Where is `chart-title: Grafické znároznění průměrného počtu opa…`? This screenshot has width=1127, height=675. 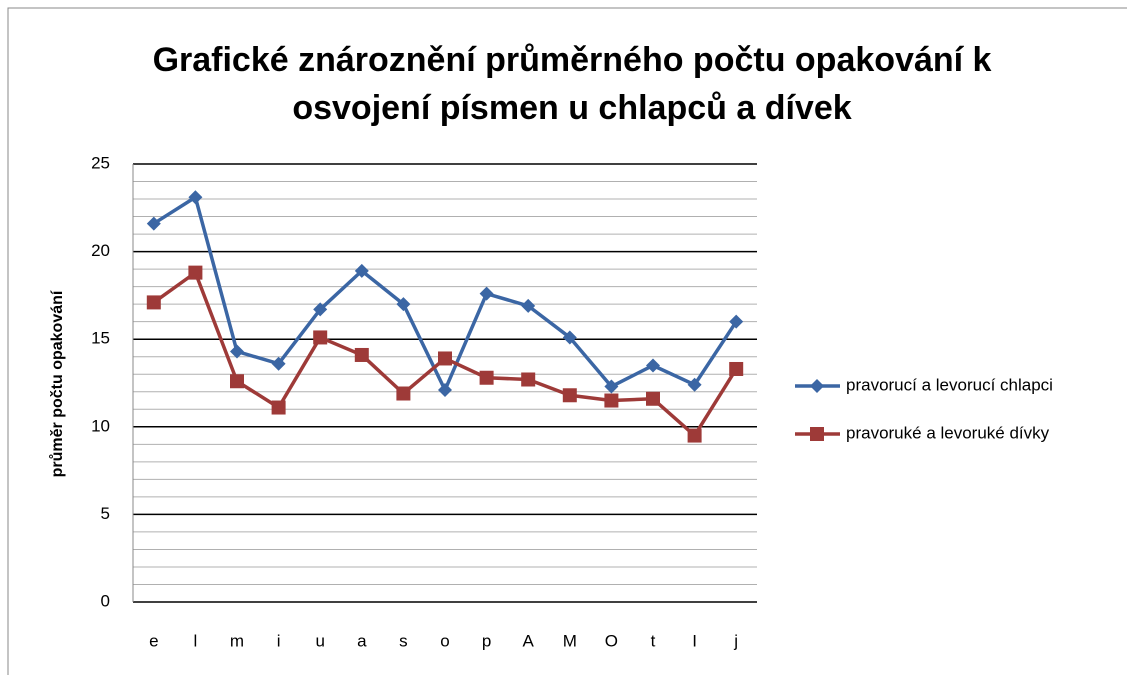
chart-title: Grafické znároznění průměrného počtu opa… is located at coordinates (572, 84).